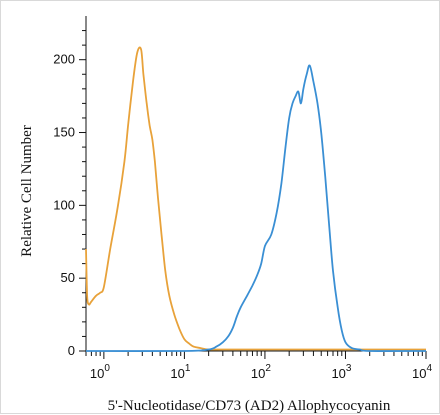 The height and width of the screenshot is (415, 440). What do you see at coordinates (261, 372) in the screenshot?
I see `x-tick-label: 10²` at bounding box center [261, 372].